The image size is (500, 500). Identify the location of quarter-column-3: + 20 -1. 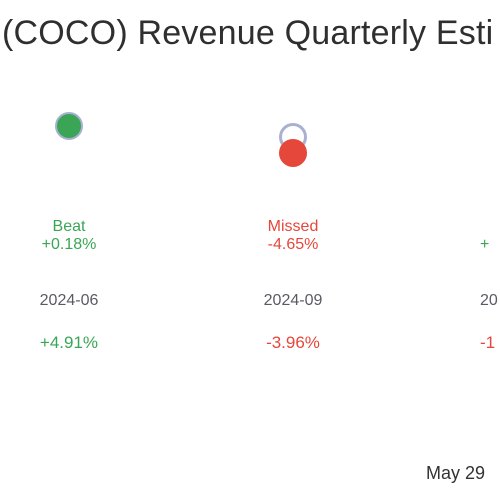
(490, 250).